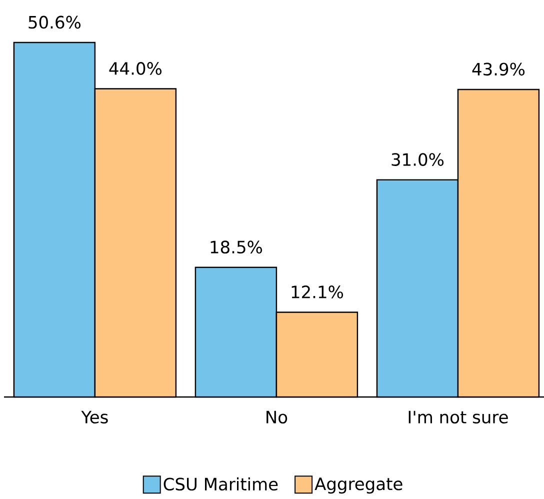 The width and height of the screenshot is (544, 499). Describe the element at coordinates (358, 486) in the screenshot. I see `legend-label: Aggregate` at that location.